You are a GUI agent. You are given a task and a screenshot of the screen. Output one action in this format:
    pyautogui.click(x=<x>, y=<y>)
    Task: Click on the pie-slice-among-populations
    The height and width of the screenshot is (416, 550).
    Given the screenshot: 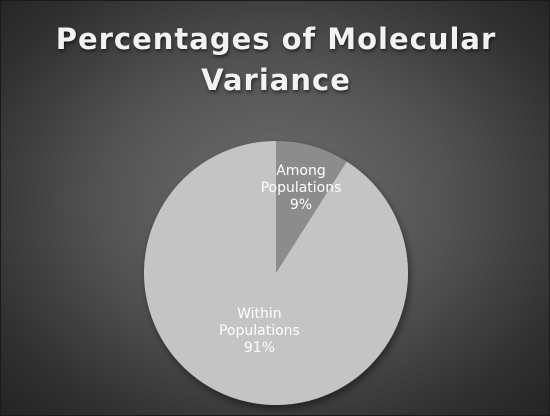 What is the action you would take?
    pyautogui.click(x=311, y=207)
    